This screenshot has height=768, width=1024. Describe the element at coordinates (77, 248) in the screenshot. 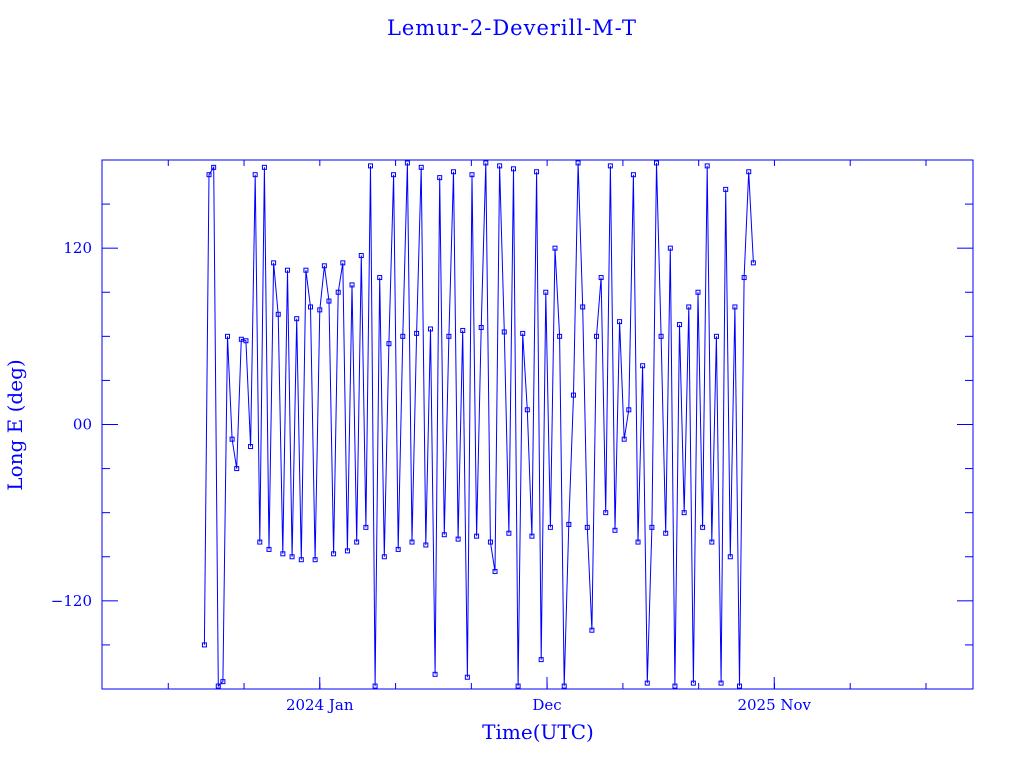

I see `y-tick-label: 120` at that location.